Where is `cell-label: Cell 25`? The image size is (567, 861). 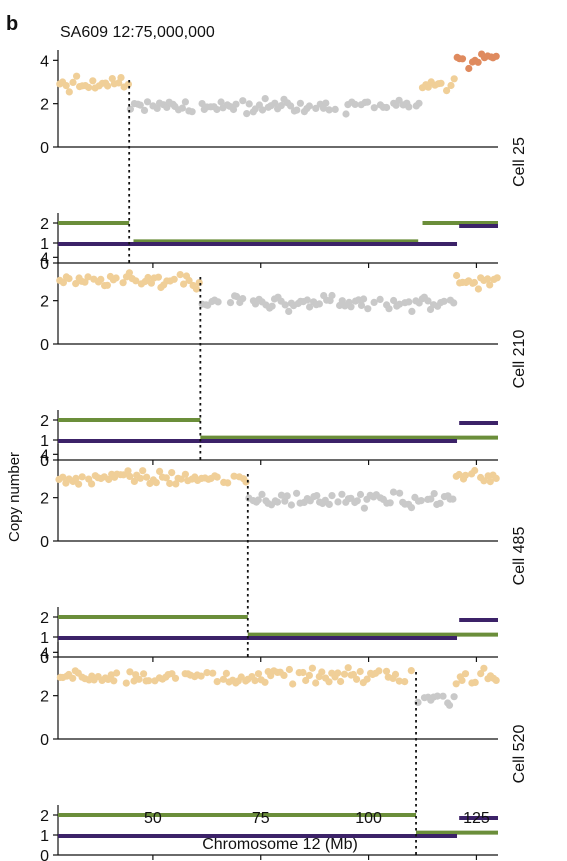 cell-label: Cell 25 is located at coordinates (519, 162).